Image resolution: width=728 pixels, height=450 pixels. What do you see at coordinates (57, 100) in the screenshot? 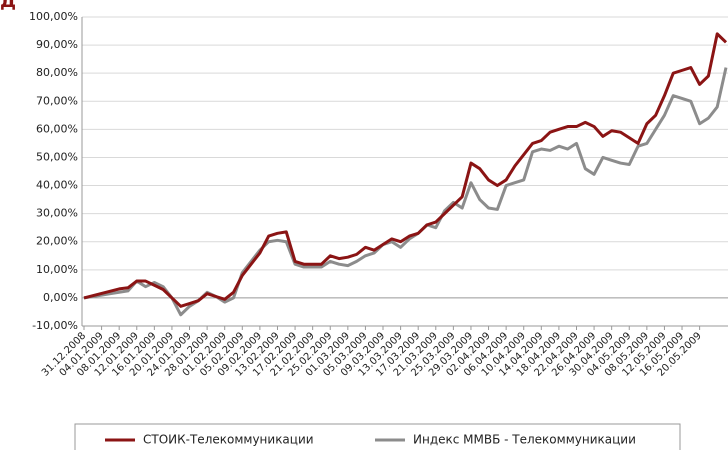
I see `y-tick-label: 70,00%` at bounding box center [57, 100].